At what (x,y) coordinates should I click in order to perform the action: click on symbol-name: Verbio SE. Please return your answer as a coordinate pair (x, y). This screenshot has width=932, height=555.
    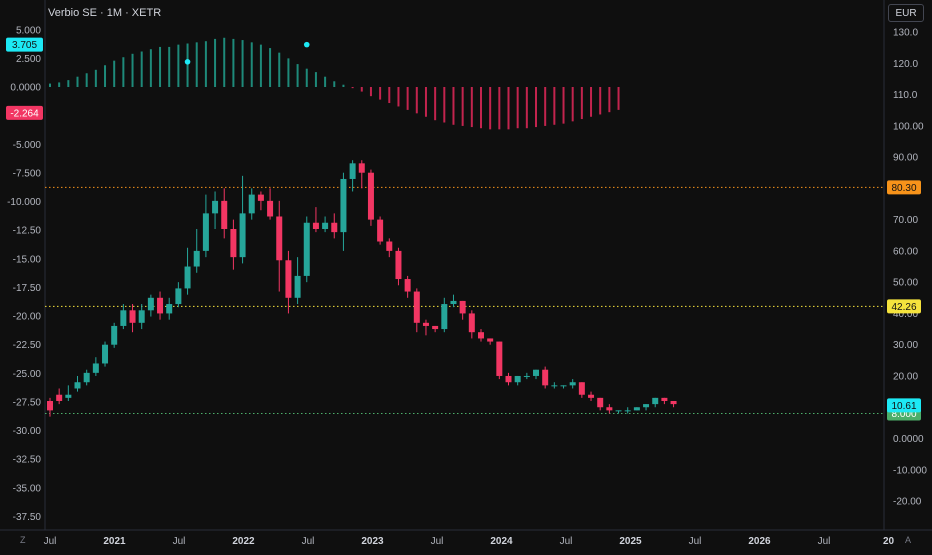
    Looking at the image, I should click on (72, 13).